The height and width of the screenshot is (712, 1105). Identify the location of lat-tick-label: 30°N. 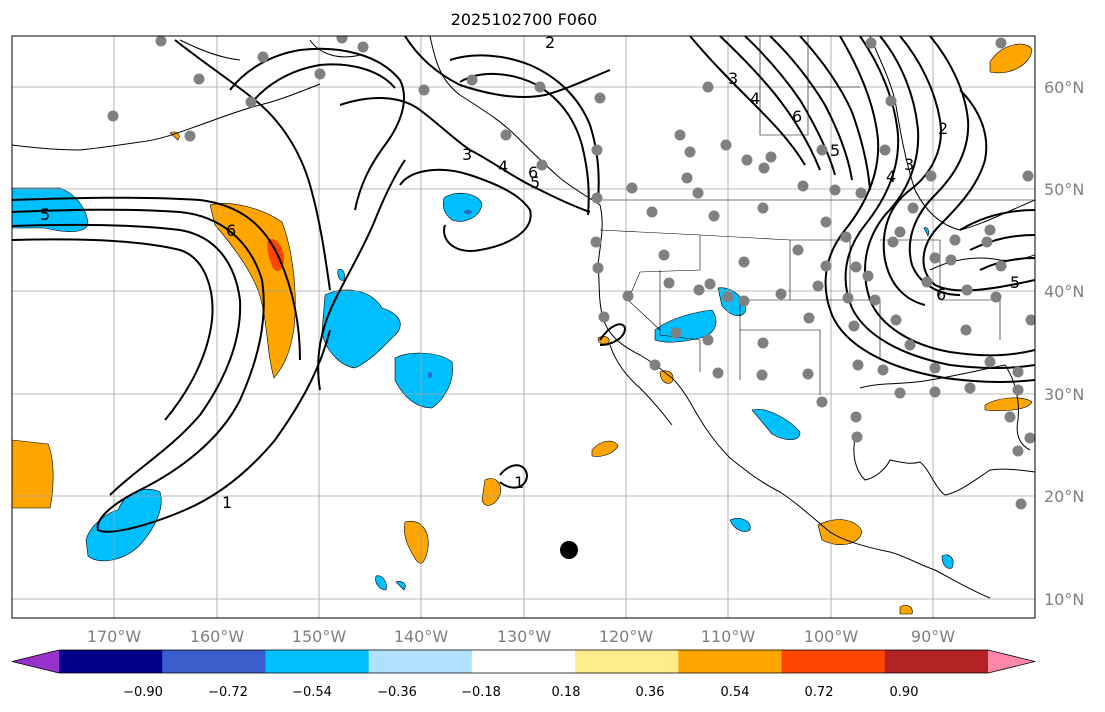
(1064, 394).